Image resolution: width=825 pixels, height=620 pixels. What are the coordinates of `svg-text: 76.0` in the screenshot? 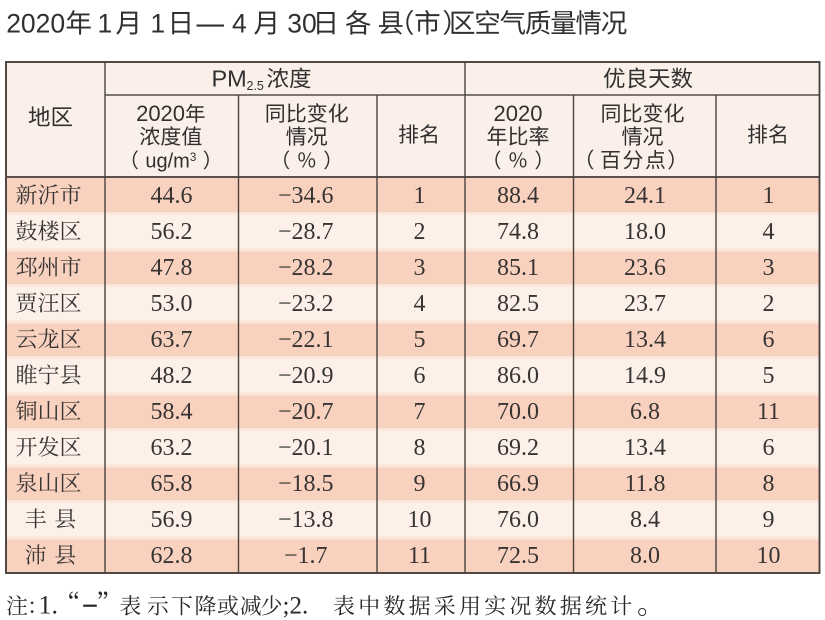 It's located at (518, 520).